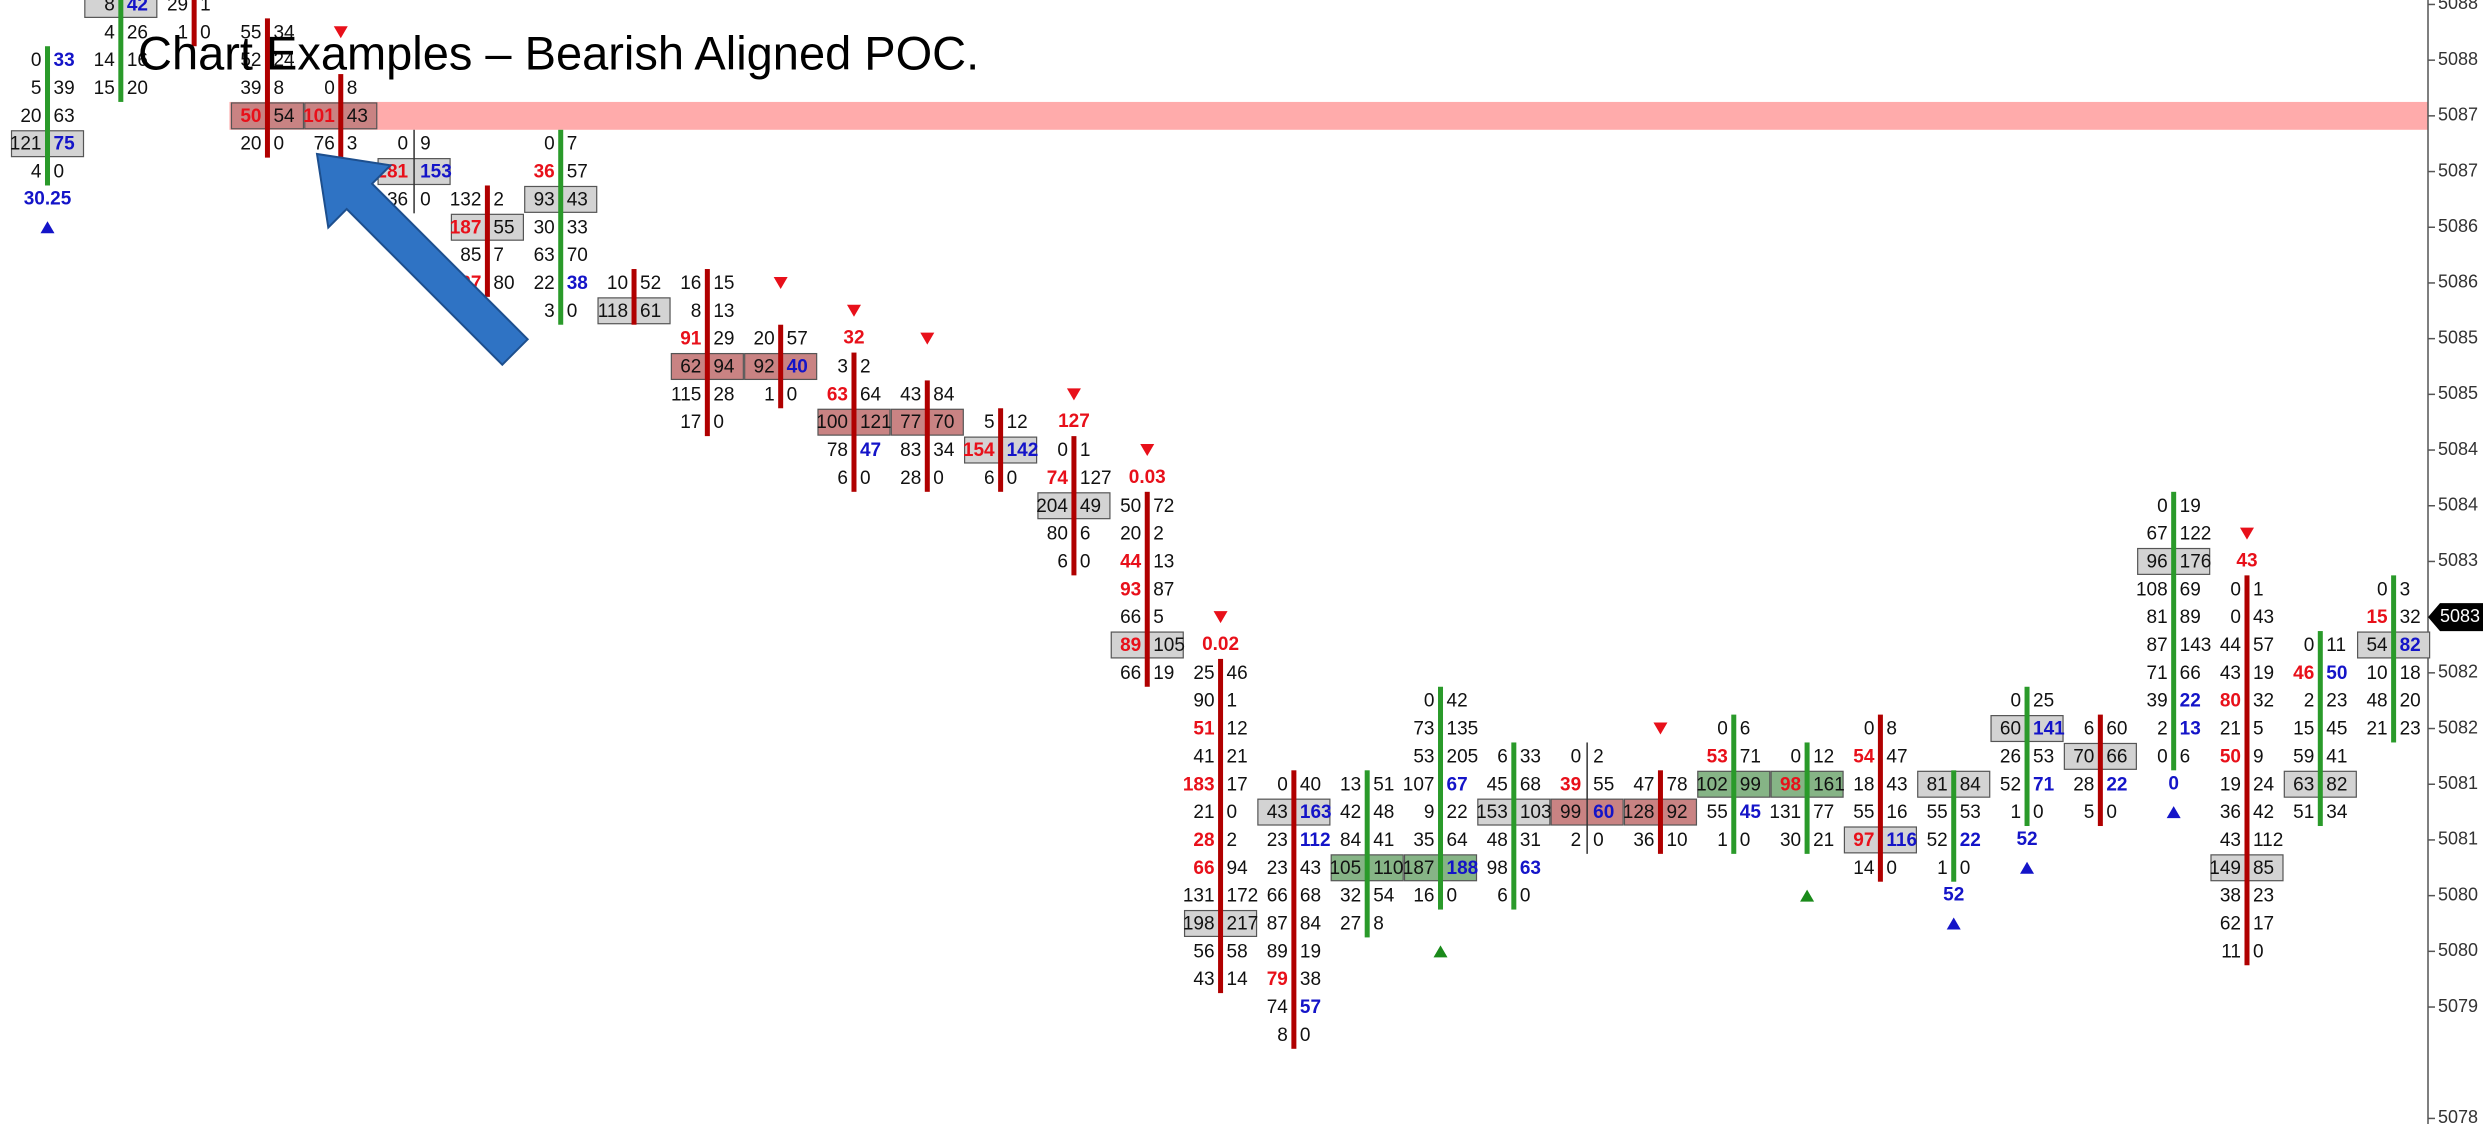  Describe the element at coordinates (1238, 979) in the screenshot. I see `ask-volume: 14` at that location.